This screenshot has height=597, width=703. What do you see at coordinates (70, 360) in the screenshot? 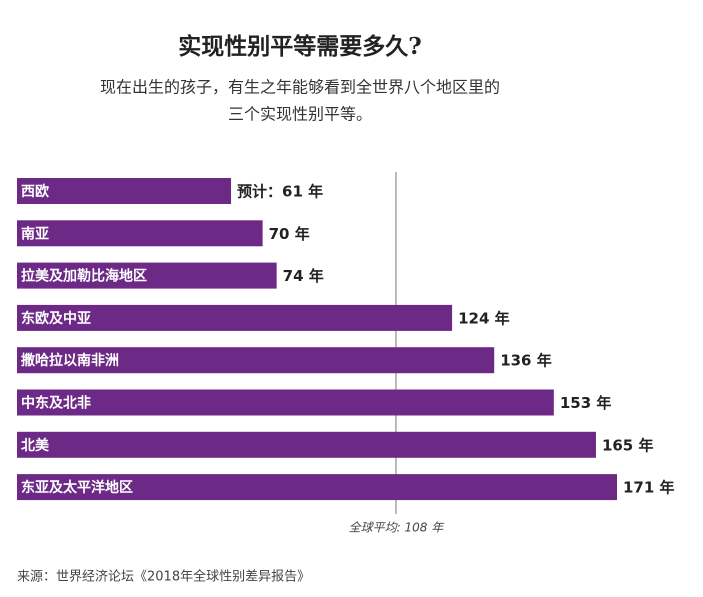
I see `category-label: 撒哈拉以南非洲` at bounding box center [70, 360].